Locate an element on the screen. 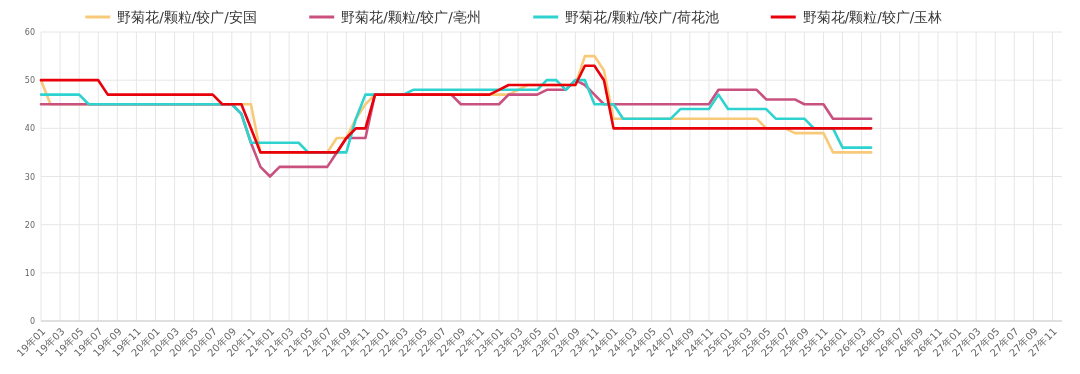 This screenshot has height=374, width=1080. y-tick-label: 40 is located at coordinates (29, 129).